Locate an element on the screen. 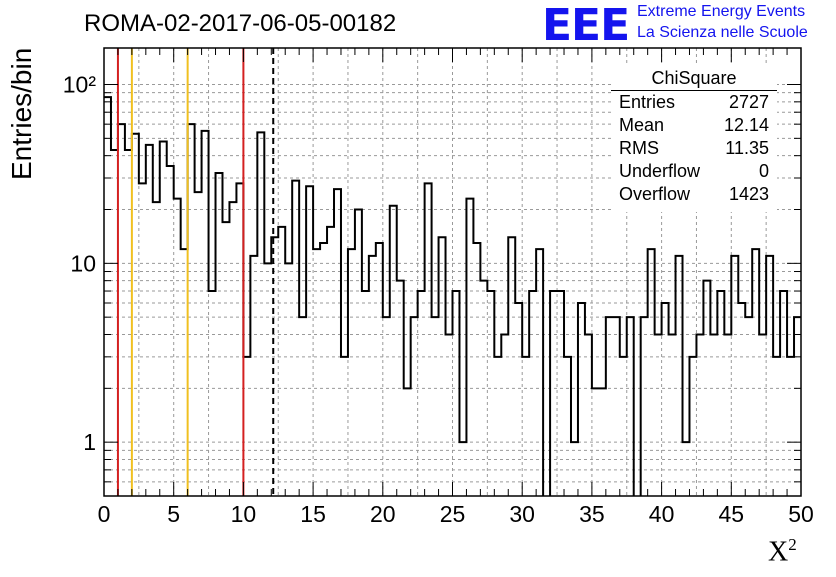 This screenshot has height=577, width=836. stats-label: Underflow is located at coordinates (660, 171).